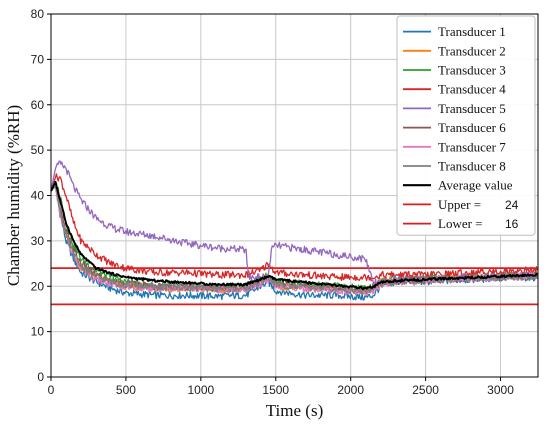  What do you see at coordinates (51, 390) in the screenshot?
I see `x-tick-label: 0` at bounding box center [51, 390].